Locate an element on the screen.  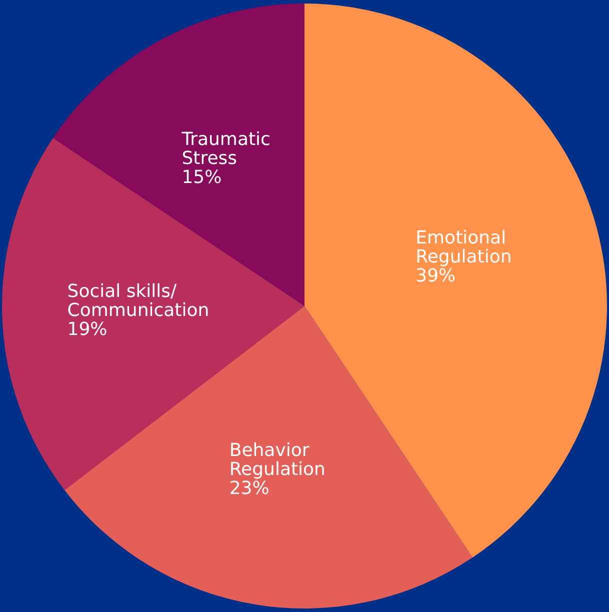
data-label: 15% is located at coordinates (202, 177).